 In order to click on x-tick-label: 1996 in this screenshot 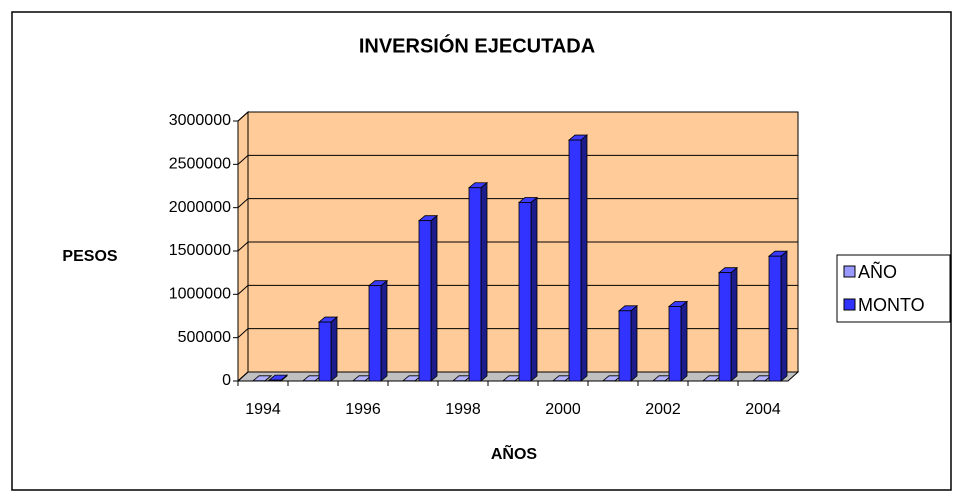, I will do `click(363, 409)`.